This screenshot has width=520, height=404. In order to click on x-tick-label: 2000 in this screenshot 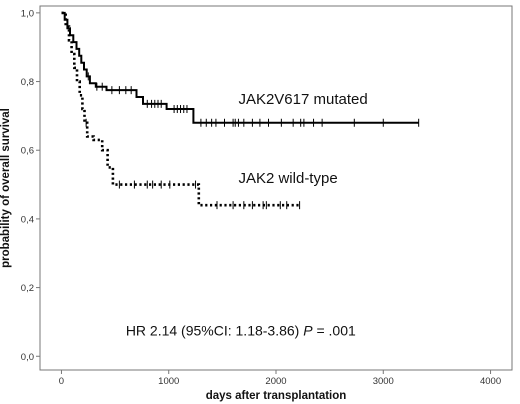, I will do `click(275, 381)`.